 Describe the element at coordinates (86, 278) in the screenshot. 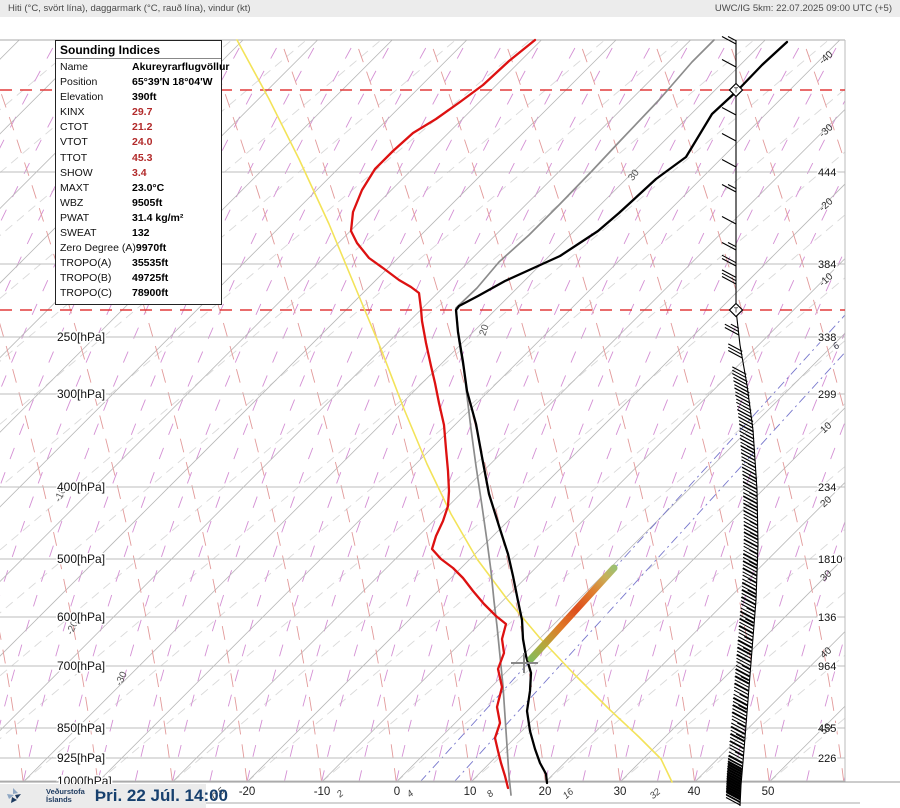

I see `index-label: TROPO(B)` at that location.